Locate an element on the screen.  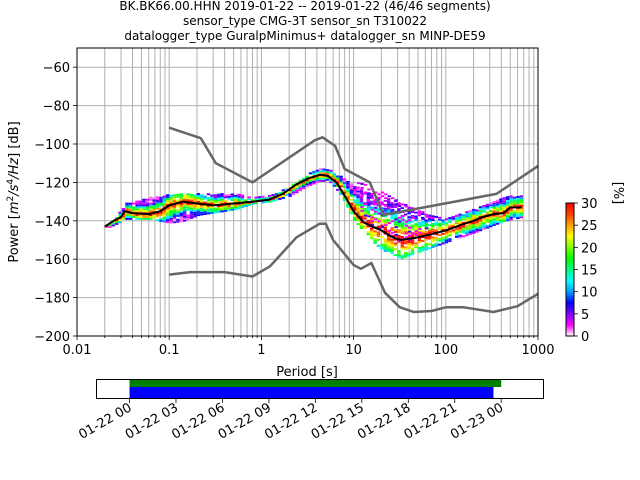
y-tick-label: −160 is located at coordinates (52, 260).